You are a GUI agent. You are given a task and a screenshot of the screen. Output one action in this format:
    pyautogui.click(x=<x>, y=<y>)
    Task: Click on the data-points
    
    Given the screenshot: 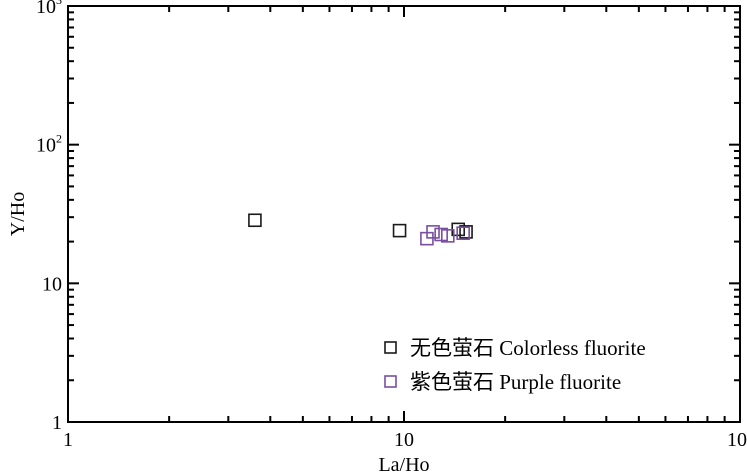 What is the action you would take?
    pyautogui.click(x=360, y=229)
    